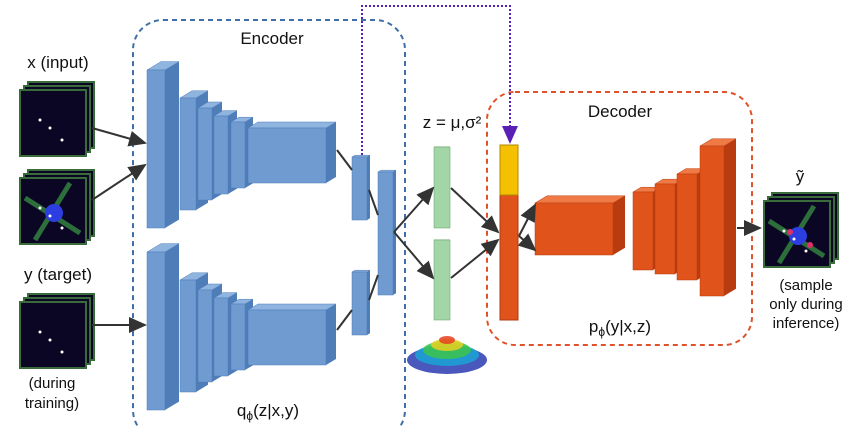 This screenshot has width=853, height=427. I want to click on y-note: training), so click(52, 403).